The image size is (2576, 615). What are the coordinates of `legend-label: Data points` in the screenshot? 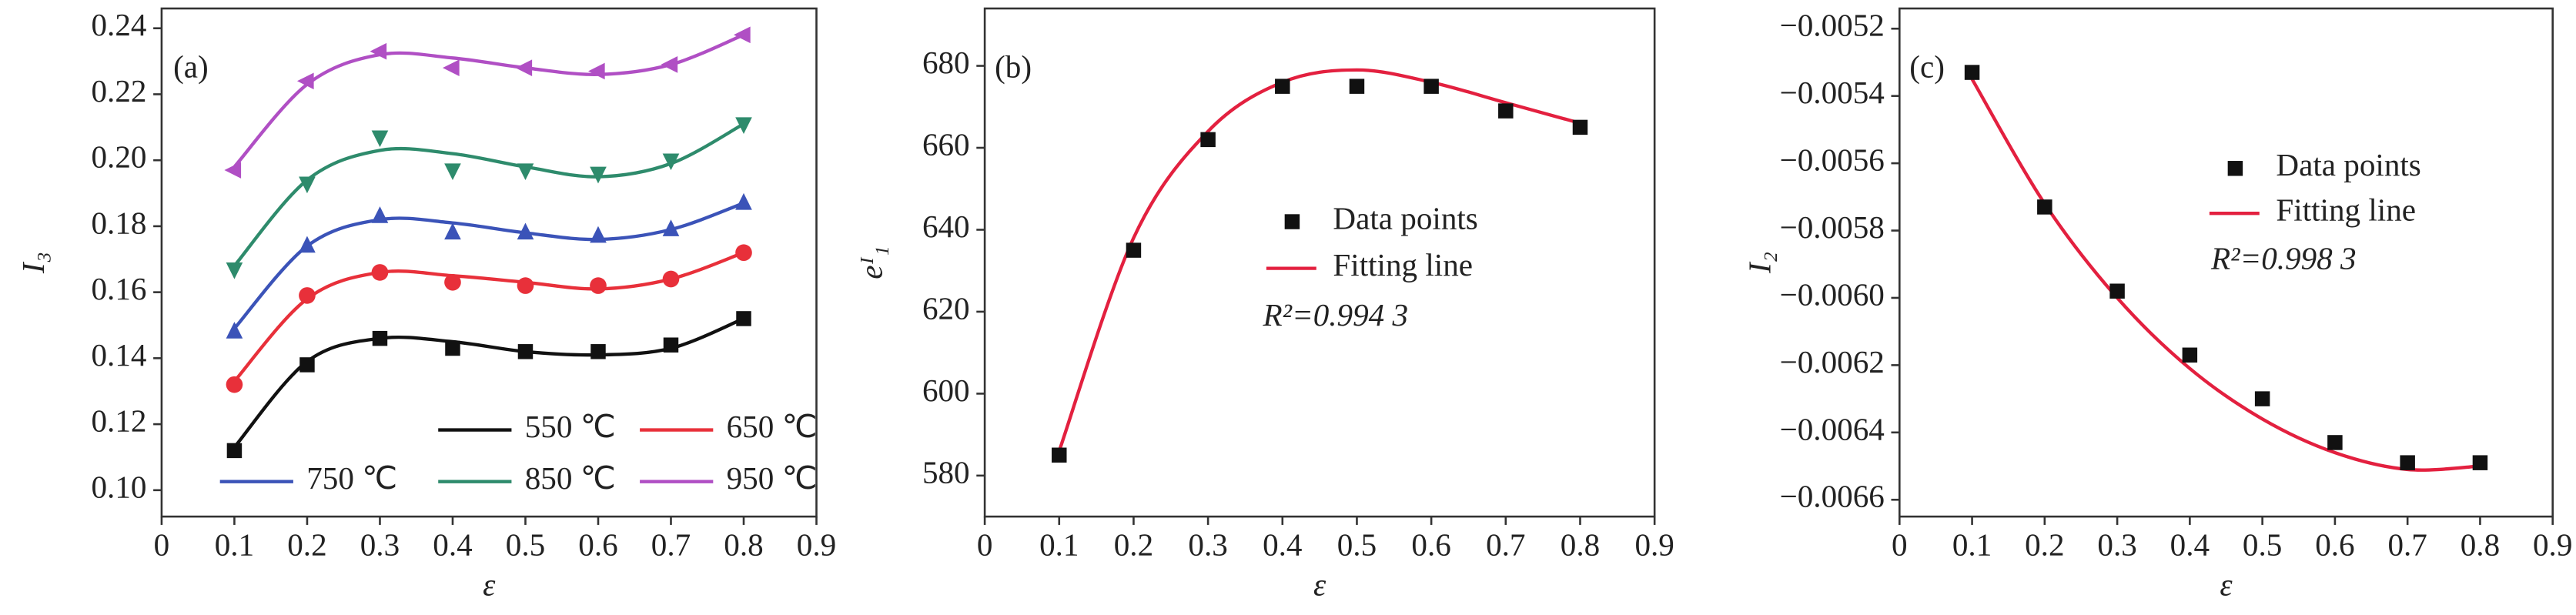 It's located at (1405, 218).